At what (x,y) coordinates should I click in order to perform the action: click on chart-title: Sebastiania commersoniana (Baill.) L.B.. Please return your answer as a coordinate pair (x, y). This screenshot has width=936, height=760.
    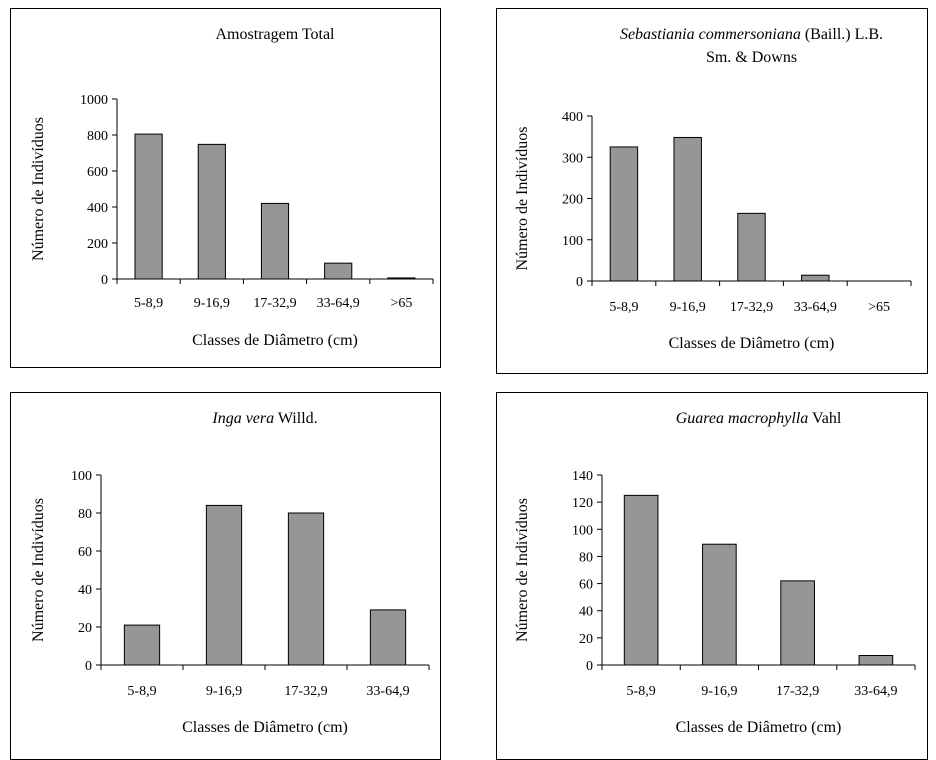
    Looking at the image, I should click on (751, 34).